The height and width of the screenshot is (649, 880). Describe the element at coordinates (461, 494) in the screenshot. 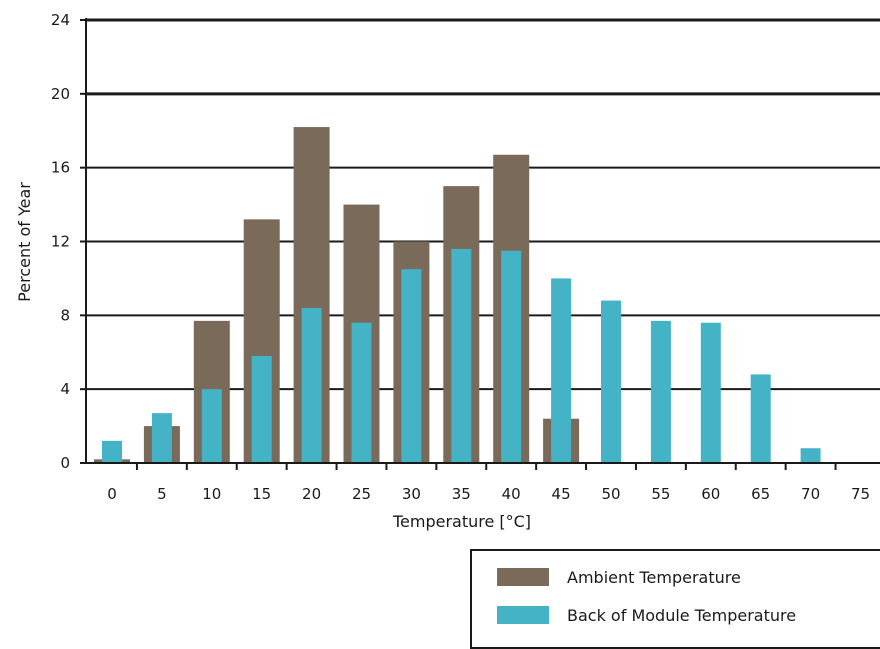

I see `x-tick-label: 35` at that location.